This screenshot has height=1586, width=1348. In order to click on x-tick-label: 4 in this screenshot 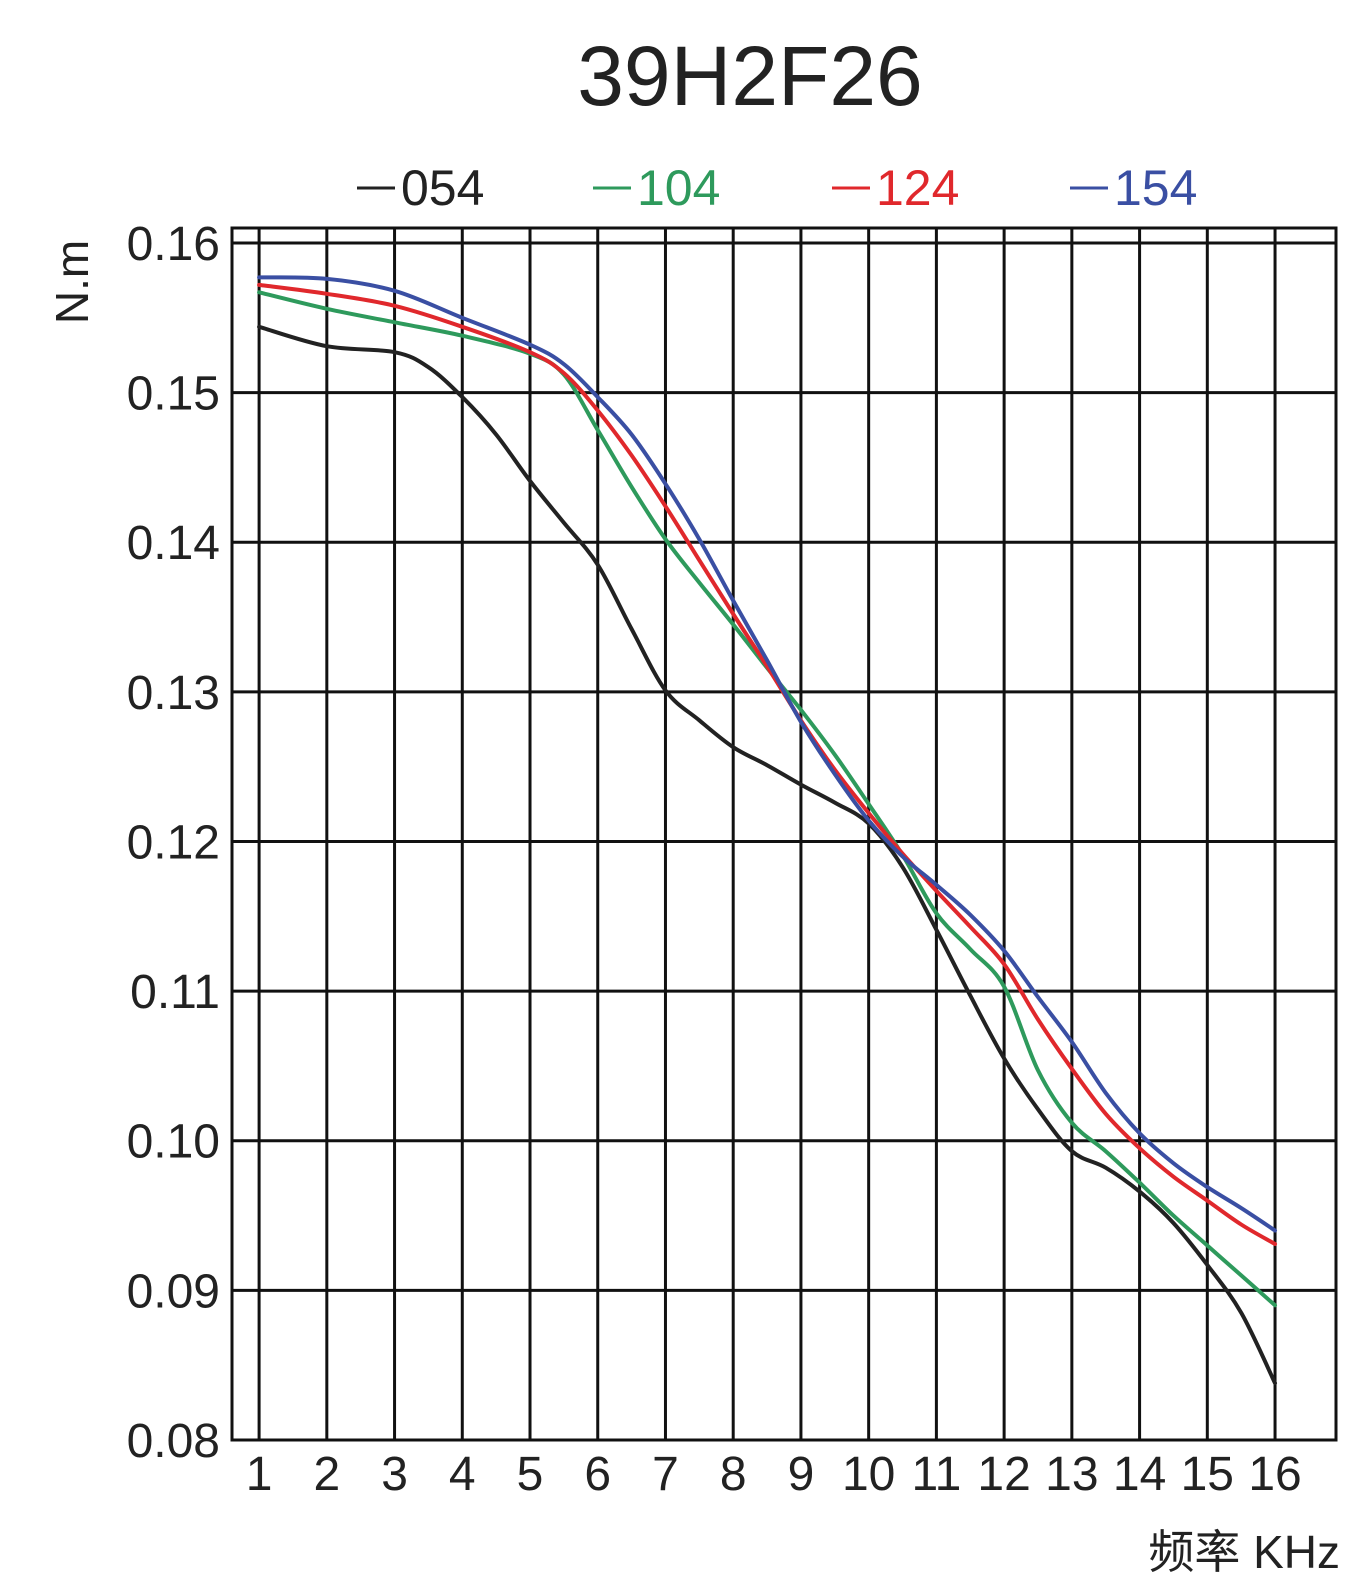, I will do `click(462, 1474)`.